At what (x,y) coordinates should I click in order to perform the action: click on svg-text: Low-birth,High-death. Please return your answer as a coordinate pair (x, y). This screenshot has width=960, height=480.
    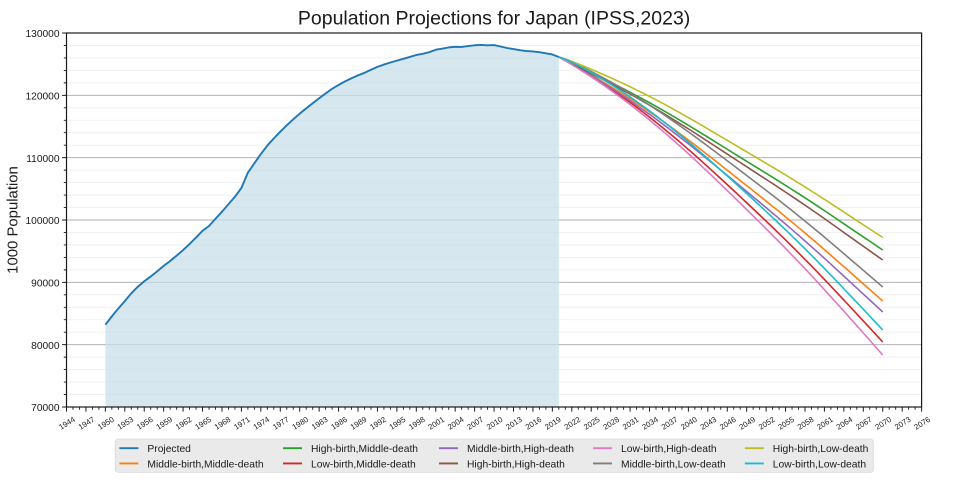
    Looking at the image, I should click on (669, 449).